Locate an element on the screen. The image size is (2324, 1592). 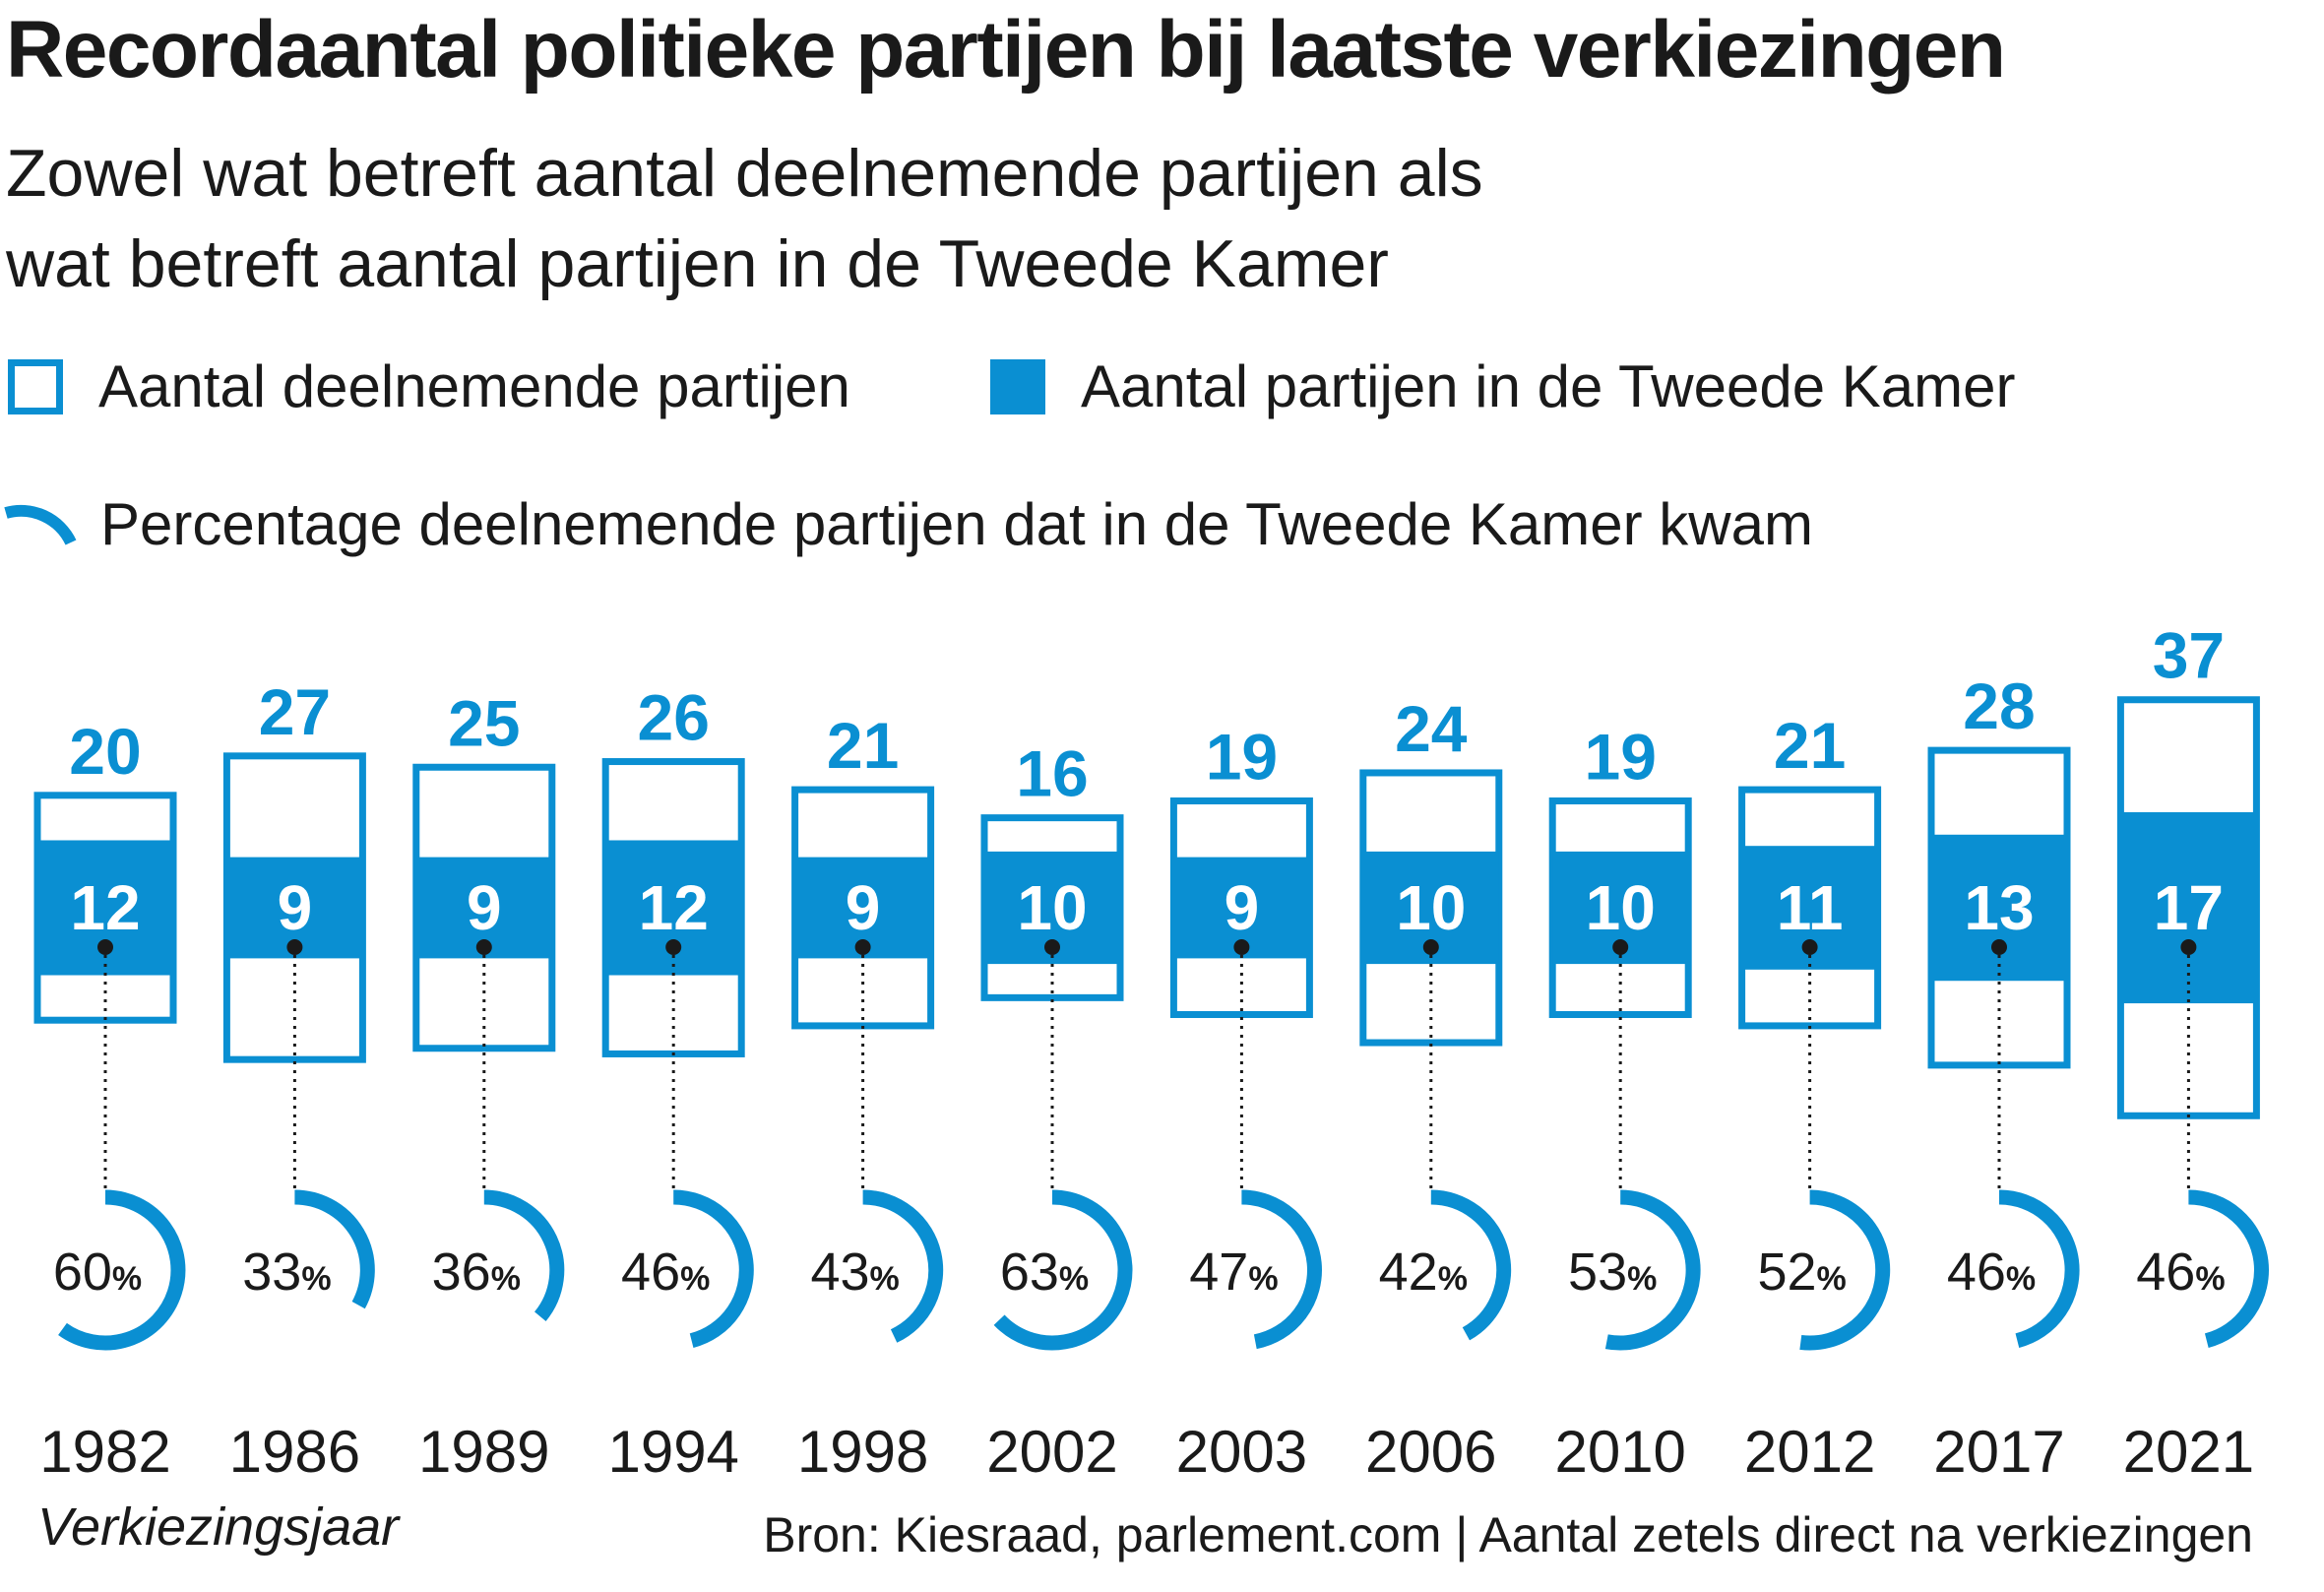
percentage-arc-year-1986 is located at coordinates (334, 1249).